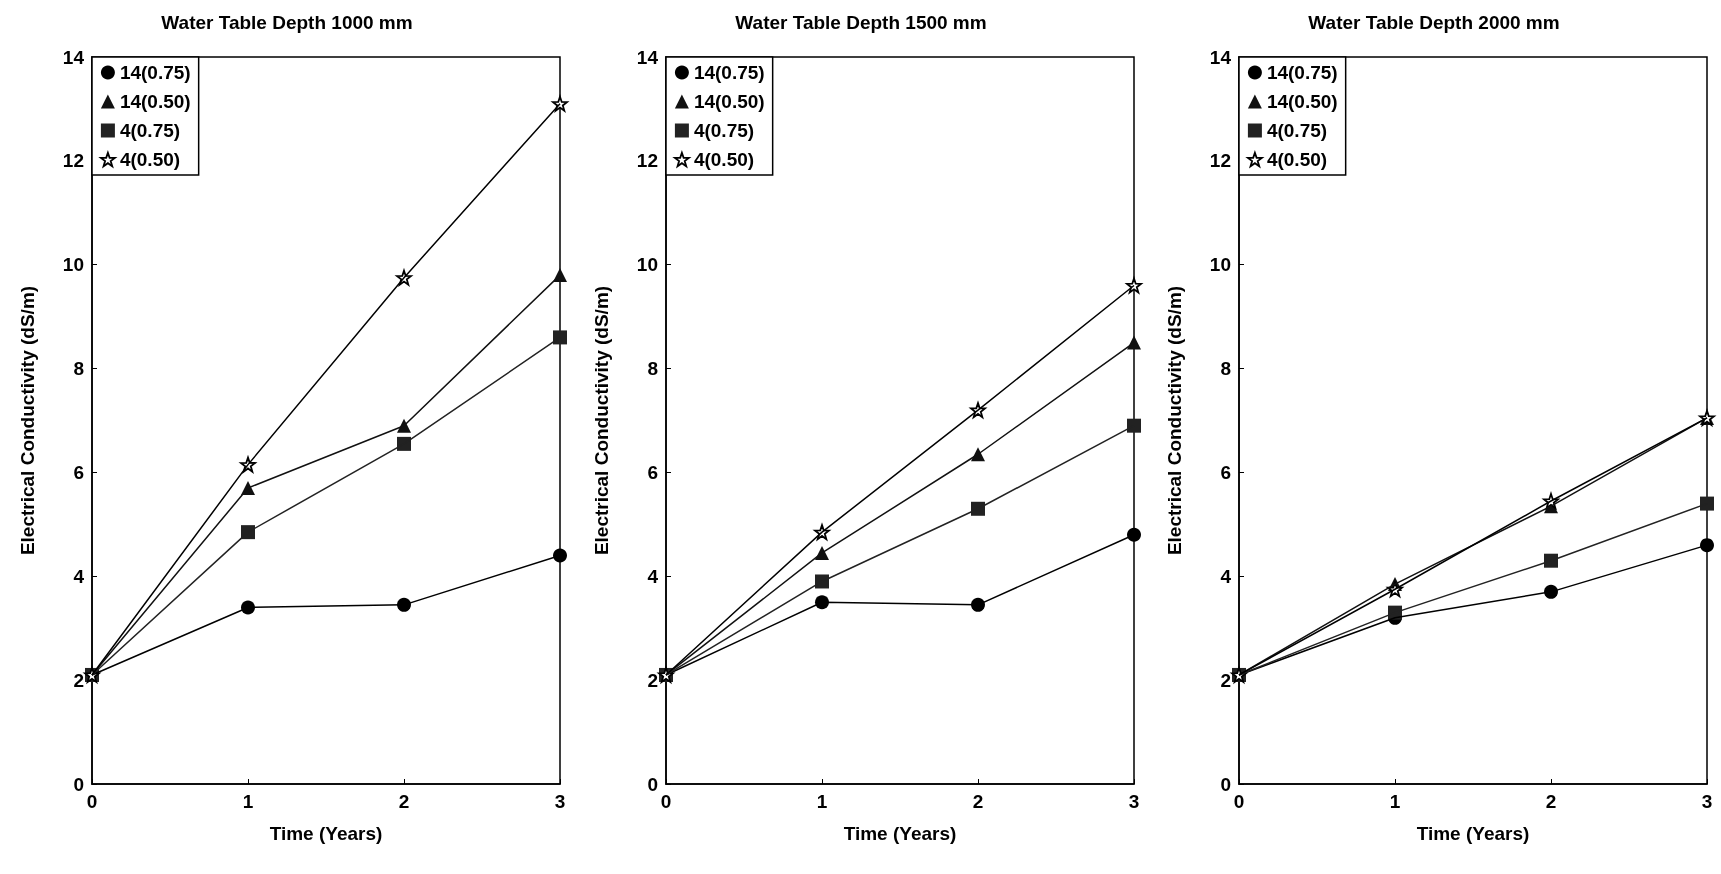 This screenshot has height=874, width=1721. What do you see at coordinates (861, 22) in the screenshot?
I see `chart-title: Water Table Depth 1500 mm` at bounding box center [861, 22].